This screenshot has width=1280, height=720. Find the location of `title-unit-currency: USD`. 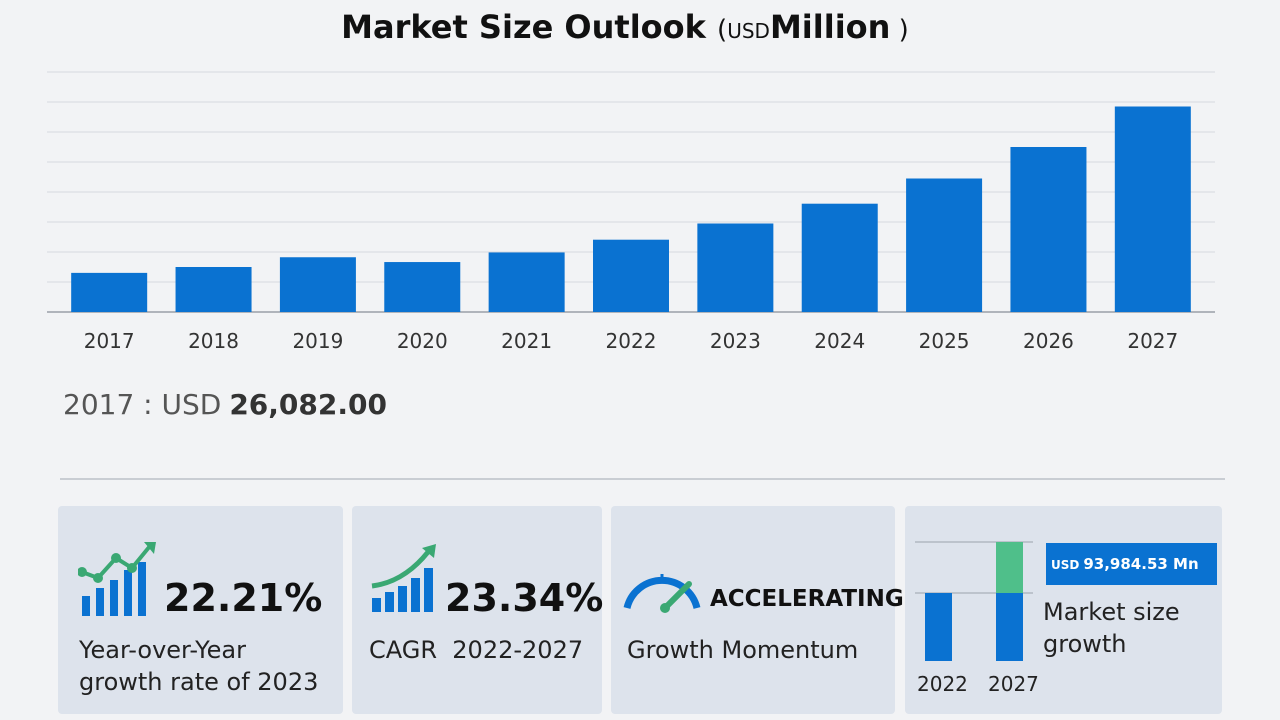

title-unit-currency: USD is located at coordinates (748, 31).